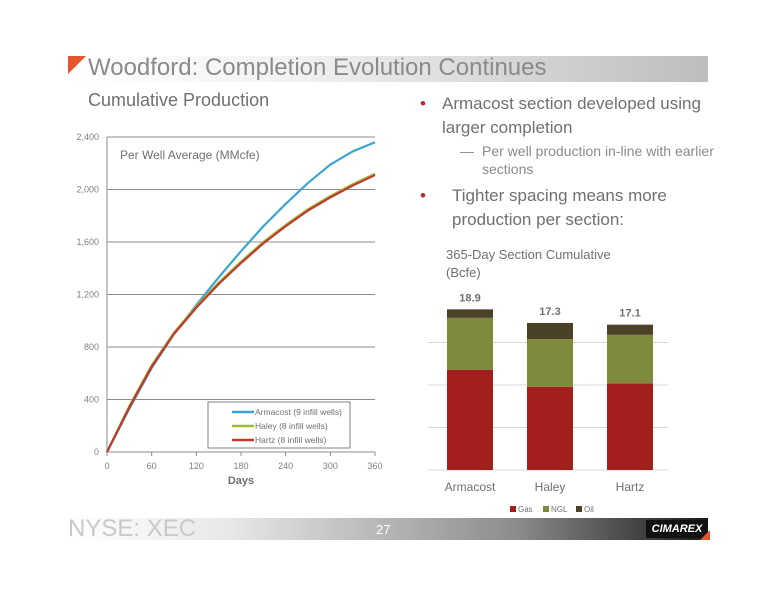 This screenshot has height=600, width=776. Describe the element at coordinates (317, 67) in the screenshot. I see `slide-title: Woodford: Completion Evolution Continues` at that location.